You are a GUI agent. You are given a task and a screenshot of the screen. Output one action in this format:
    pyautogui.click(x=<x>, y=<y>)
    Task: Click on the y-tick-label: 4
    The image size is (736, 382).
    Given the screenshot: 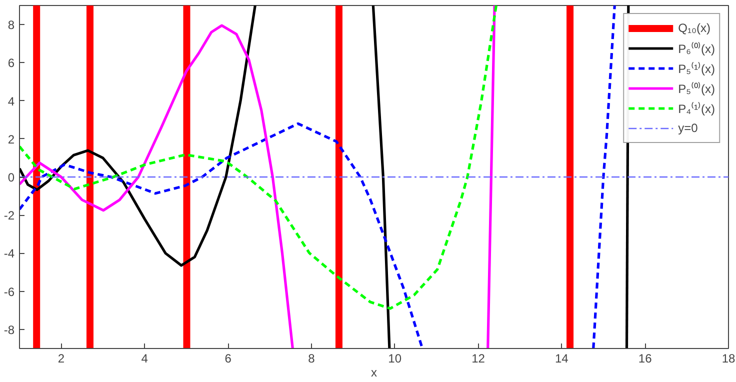 What is the action you would take?
    pyautogui.click(x=11, y=101)
    